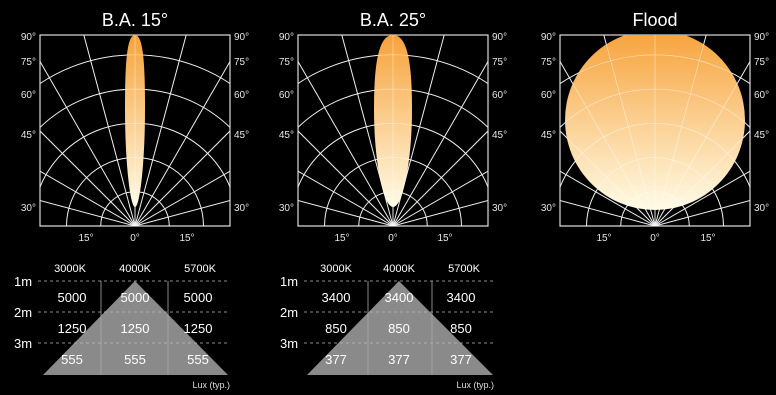  Describe the element at coordinates (28, 95) in the screenshot. I see `left-angle-60-1: 60°` at that location.